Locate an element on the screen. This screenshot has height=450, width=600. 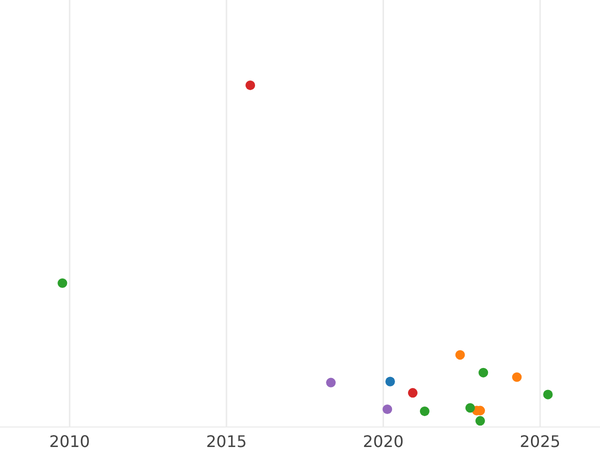
x-tick-label: 2010 is located at coordinates (69, 441).